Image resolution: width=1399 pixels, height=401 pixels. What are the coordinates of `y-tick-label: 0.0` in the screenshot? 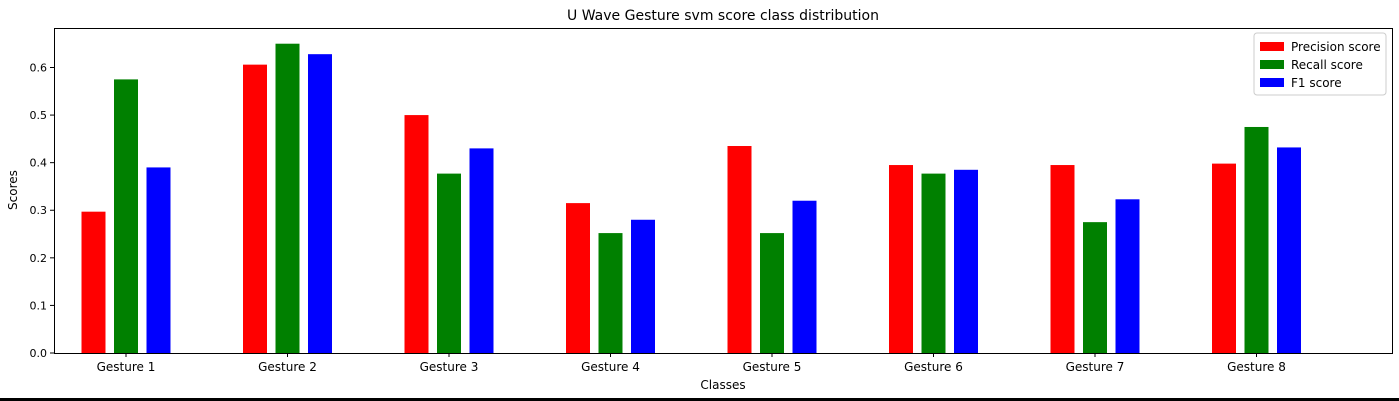 It's located at (39, 353).